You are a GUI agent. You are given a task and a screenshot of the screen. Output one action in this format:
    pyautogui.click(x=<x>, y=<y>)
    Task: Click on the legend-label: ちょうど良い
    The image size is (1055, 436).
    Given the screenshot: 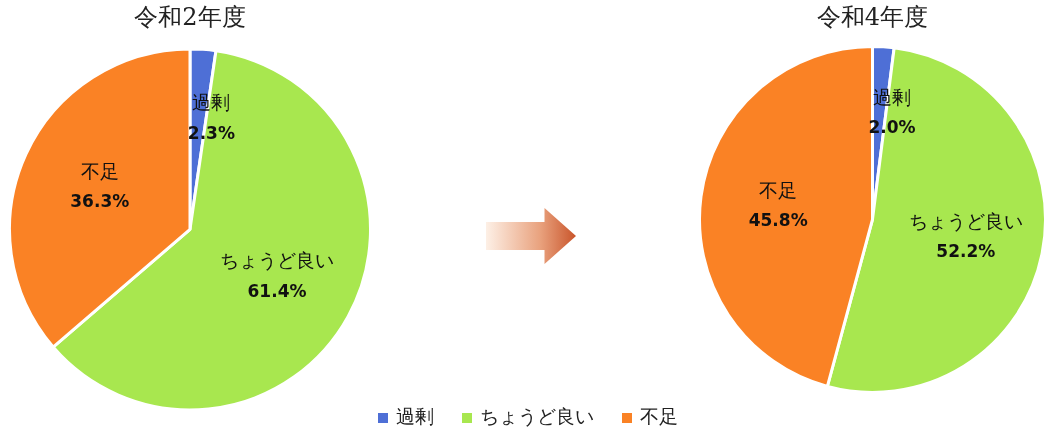 What is the action you would take?
    pyautogui.click(x=536, y=416)
    